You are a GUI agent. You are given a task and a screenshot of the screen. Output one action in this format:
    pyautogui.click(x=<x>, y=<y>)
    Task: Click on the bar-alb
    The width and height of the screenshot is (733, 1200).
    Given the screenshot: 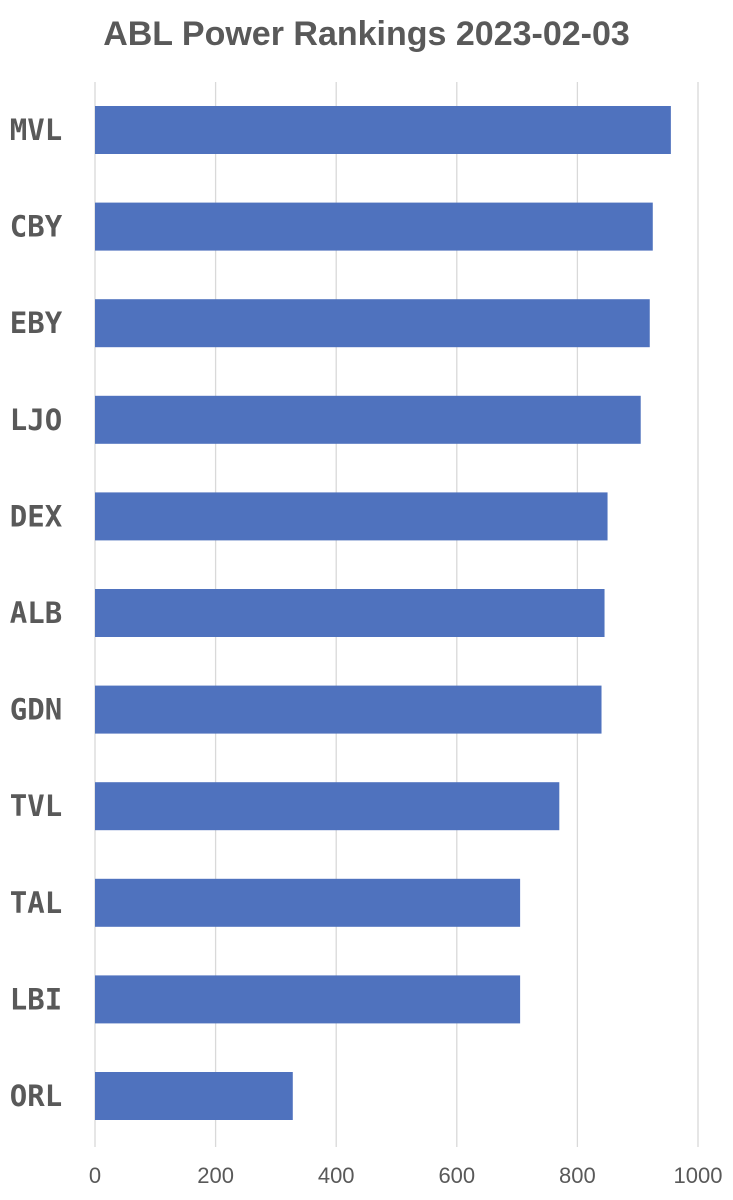 What is the action you would take?
    pyautogui.click(x=350, y=613)
    